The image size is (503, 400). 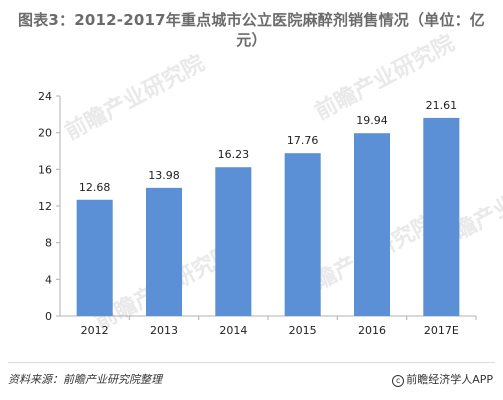 I want to click on y-tick-label: 12, so click(x=45, y=206).